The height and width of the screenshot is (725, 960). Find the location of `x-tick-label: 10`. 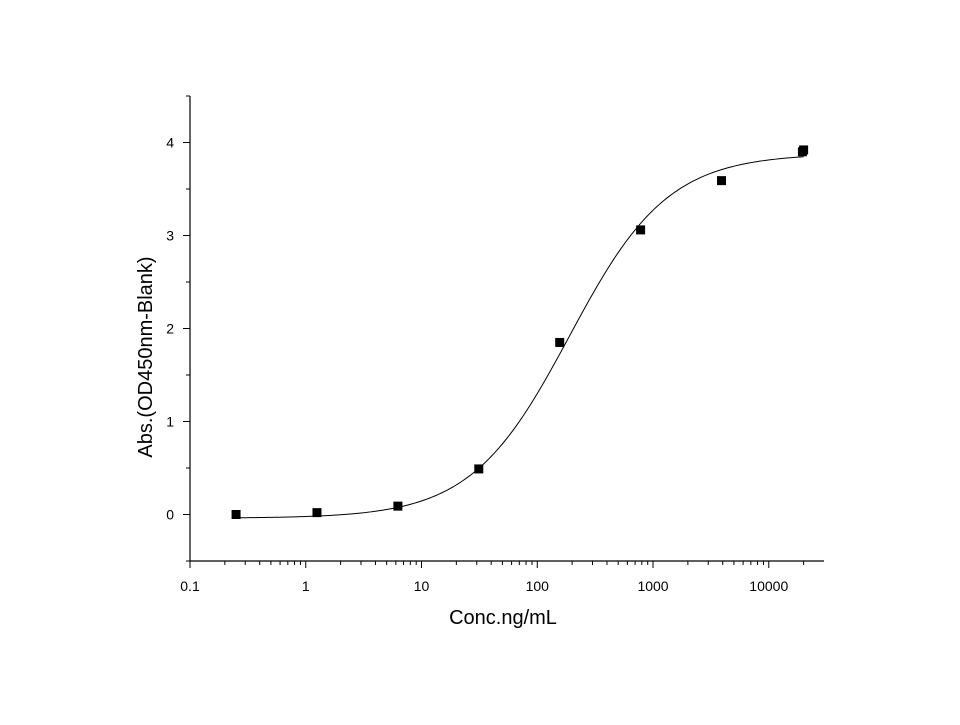

x-tick-label: 10 is located at coordinates (422, 586).